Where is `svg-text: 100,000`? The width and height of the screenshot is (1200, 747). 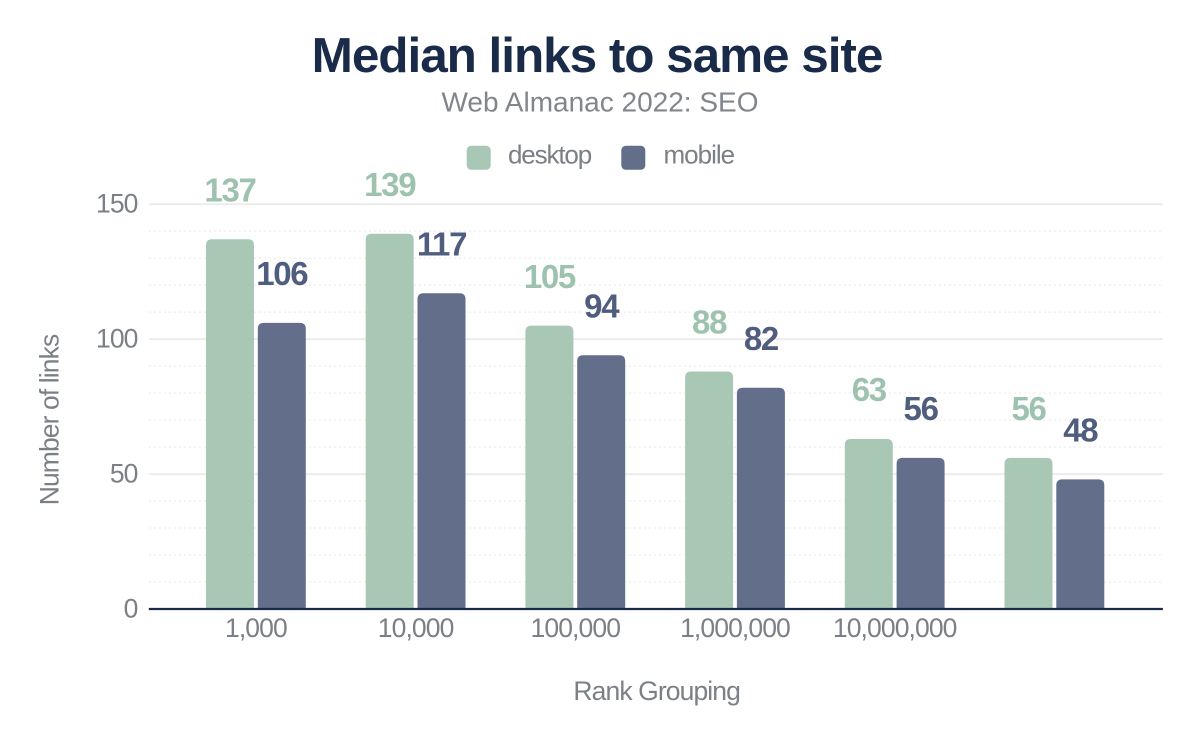
svg-text: 100,000 is located at coordinates (576, 628).